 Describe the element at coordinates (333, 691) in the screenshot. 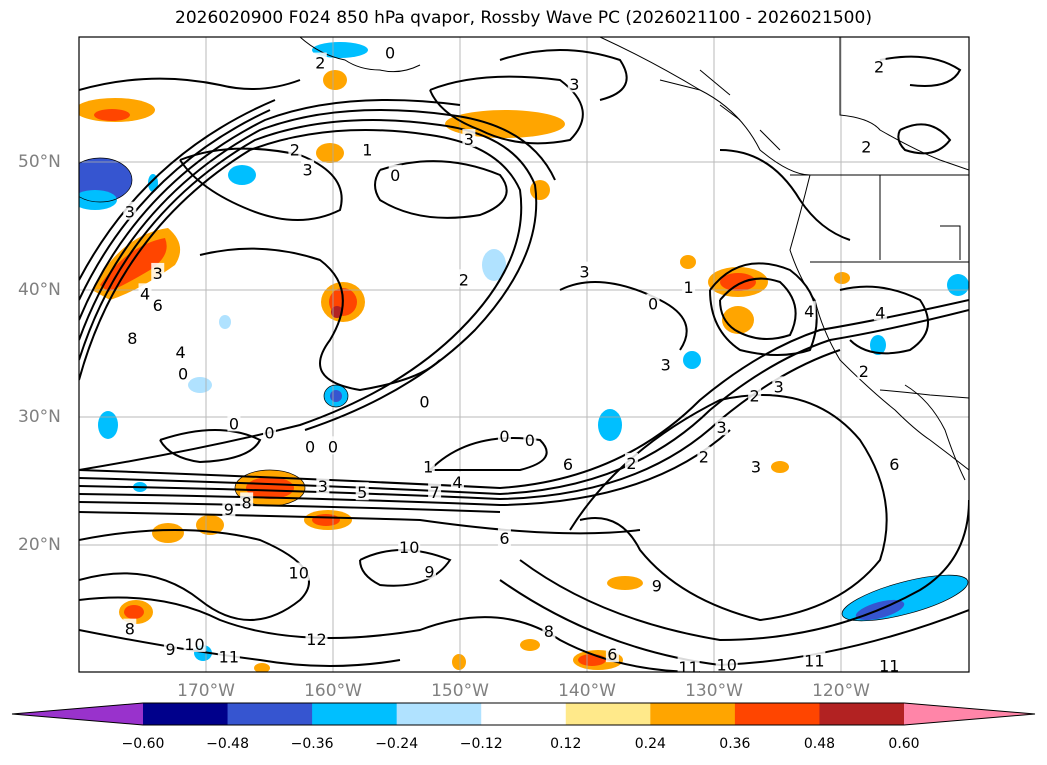

I see `lon-label-160w: 160°W` at that location.